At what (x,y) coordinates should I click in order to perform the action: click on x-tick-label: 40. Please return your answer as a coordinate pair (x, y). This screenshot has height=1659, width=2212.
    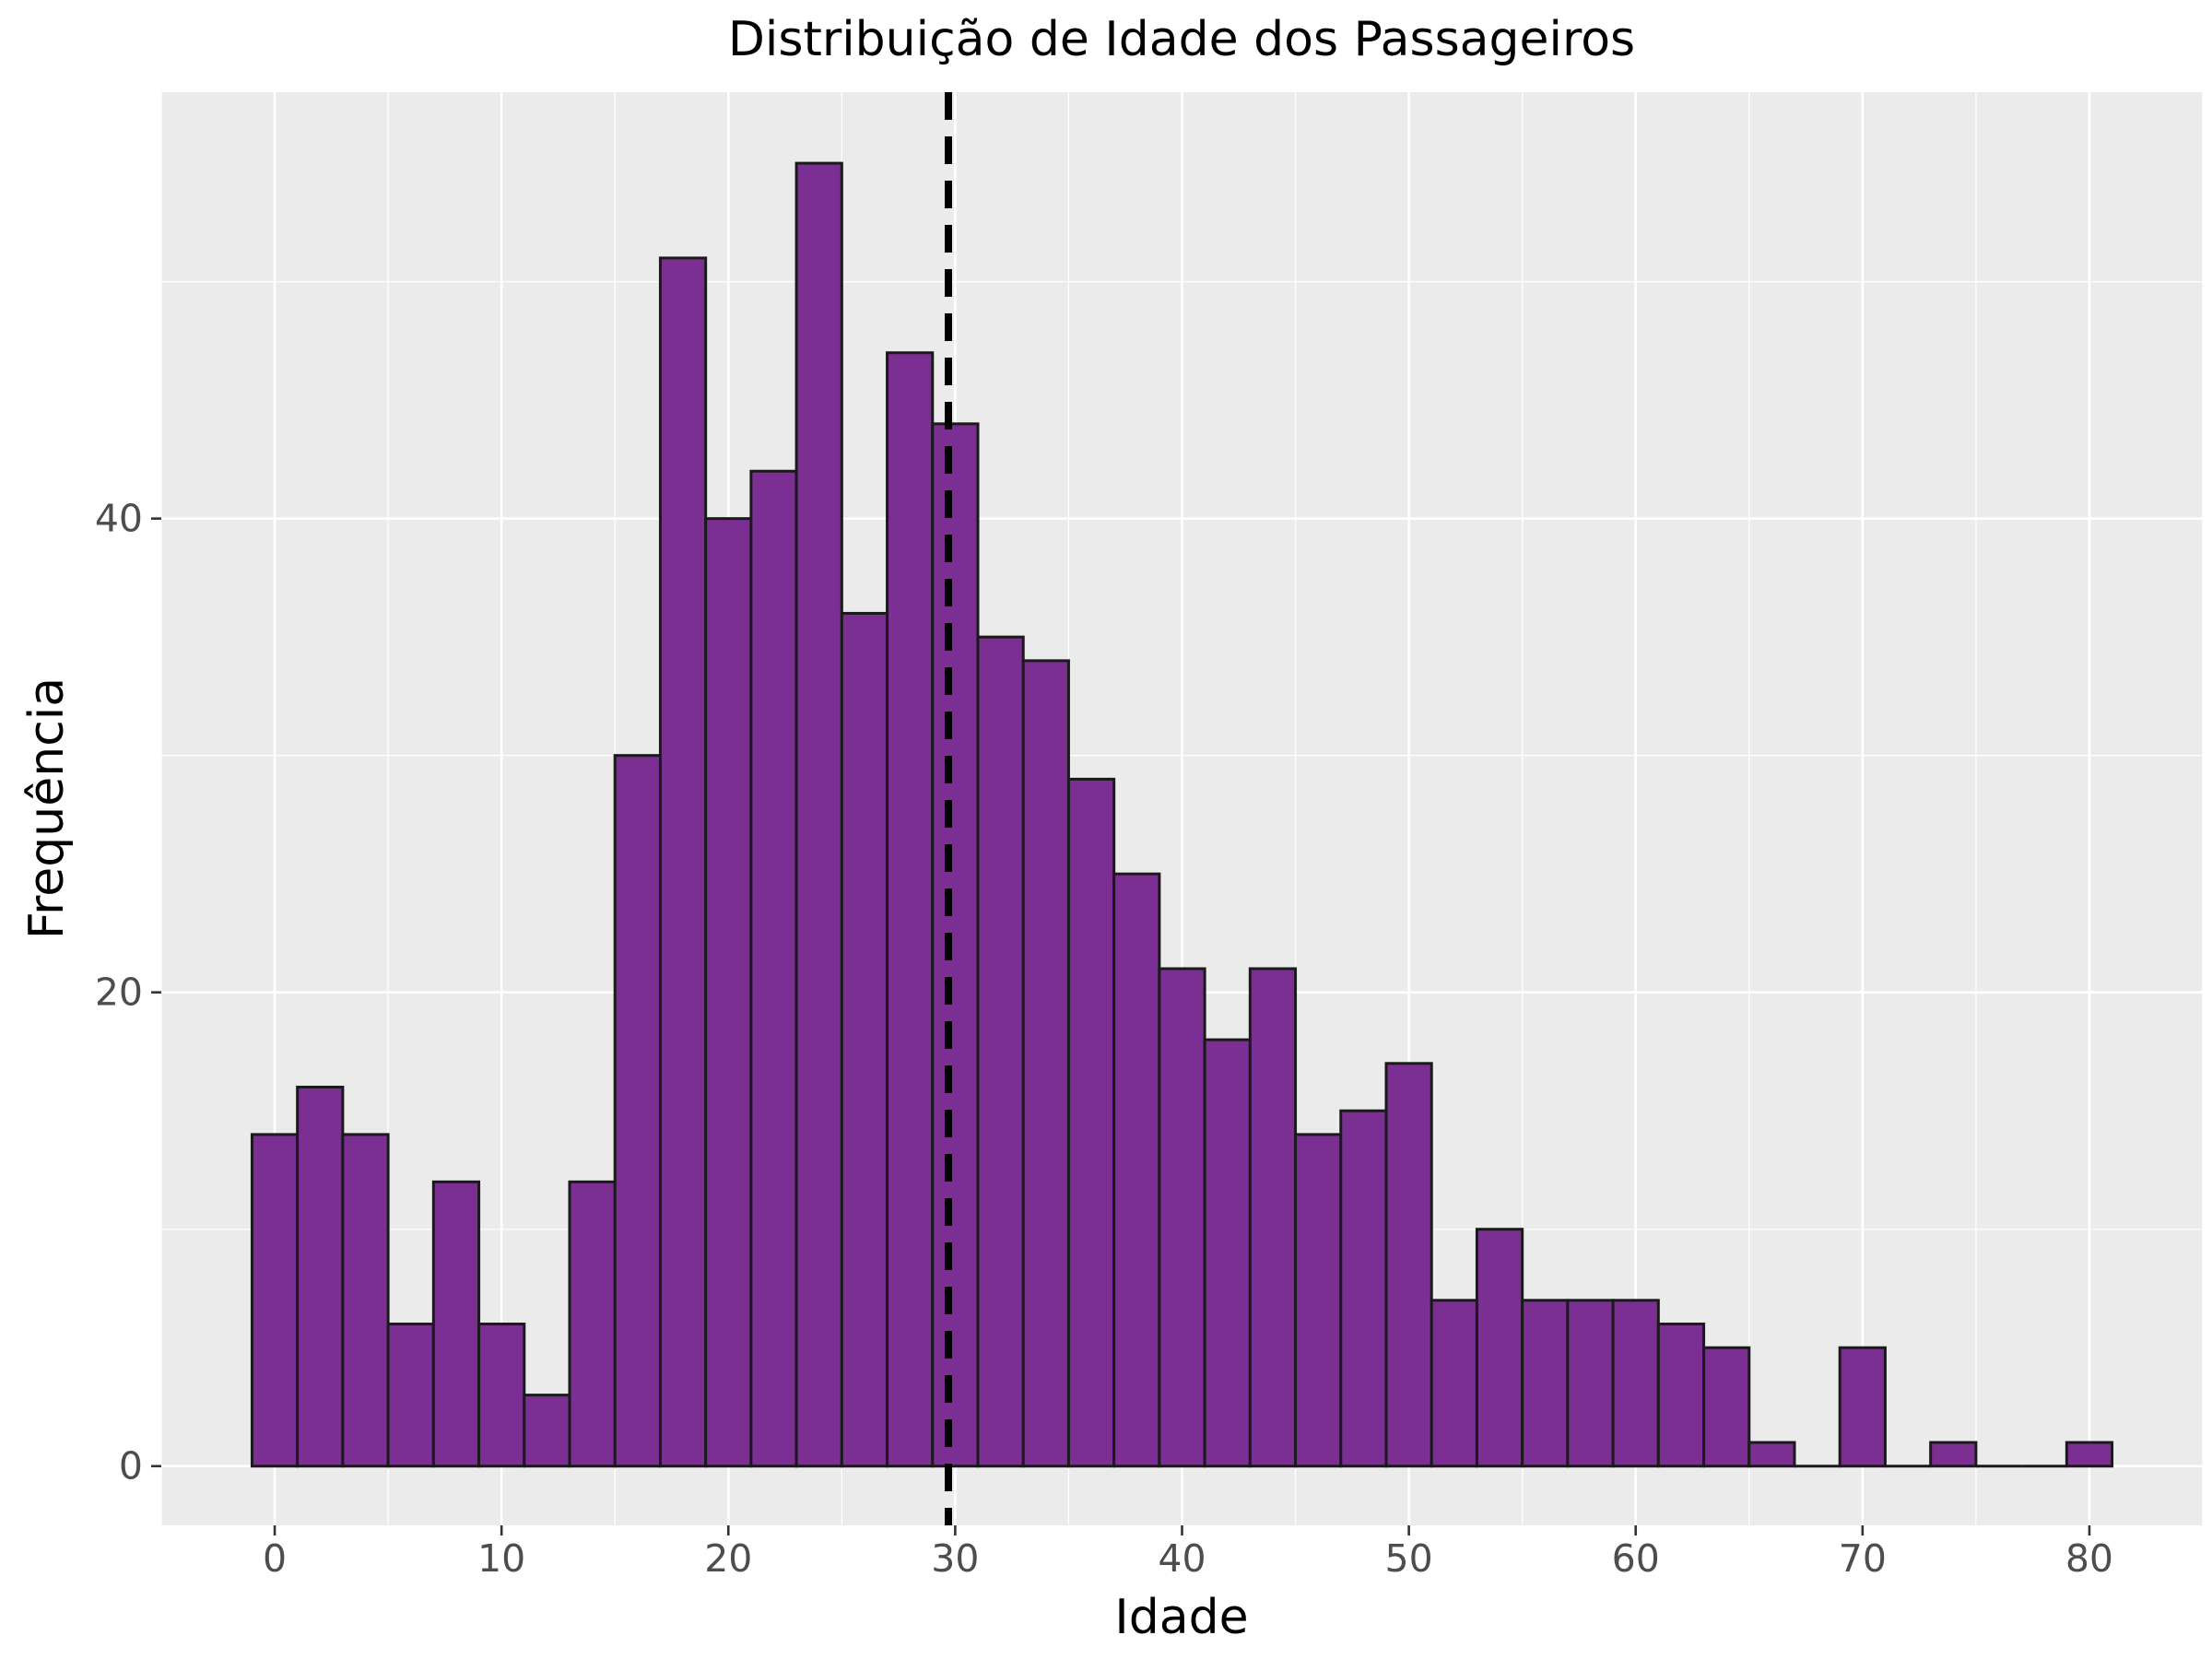
    Looking at the image, I should click on (1182, 1558).